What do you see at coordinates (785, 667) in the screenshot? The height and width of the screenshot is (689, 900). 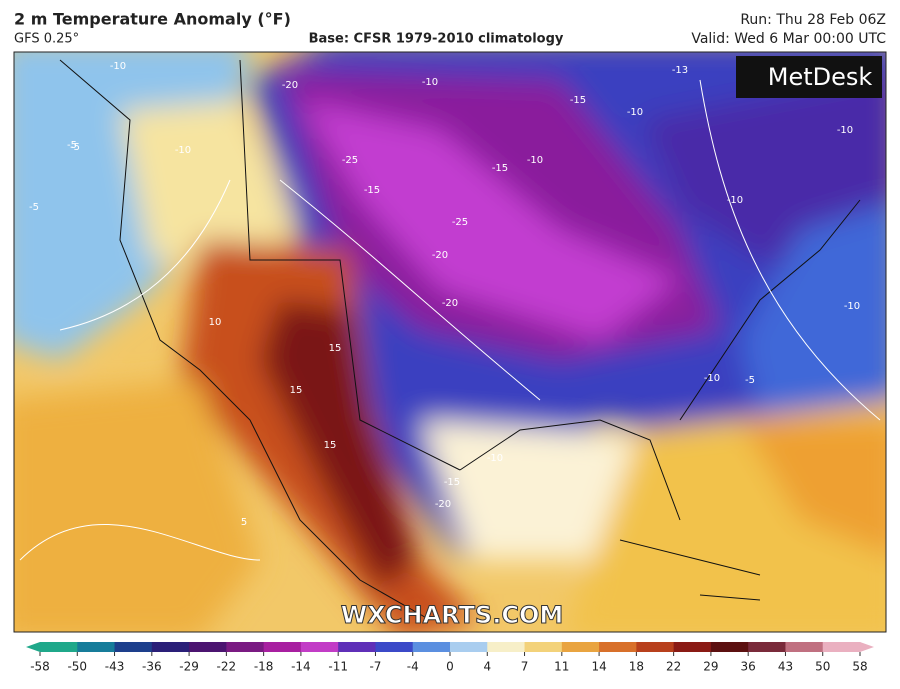 I see `colorbar-tick-label: 43` at bounding box center [785, 667].